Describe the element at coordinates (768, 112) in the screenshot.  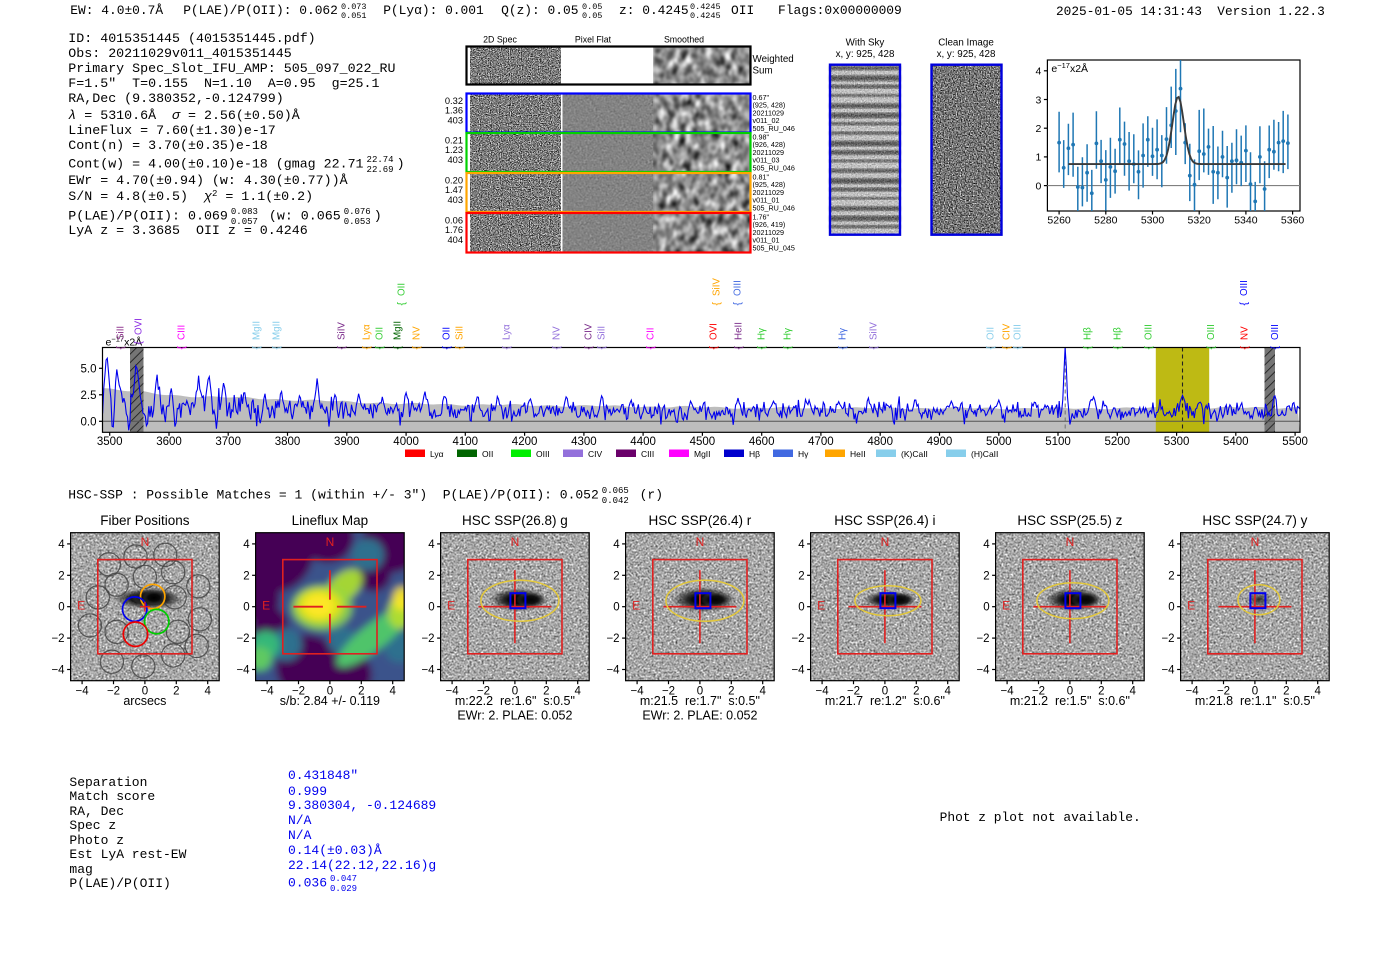
I see `svg-text: 20211029` at that location.